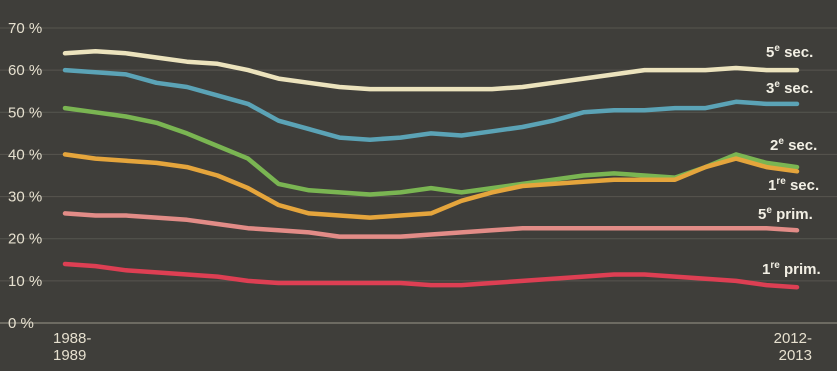 The width and height of the screenshot is (837, 371). What do you see at coordinates (793, 185) in the screenshot?
I see `series-label-4: 1re sec.` at bounding box center [793, 185].